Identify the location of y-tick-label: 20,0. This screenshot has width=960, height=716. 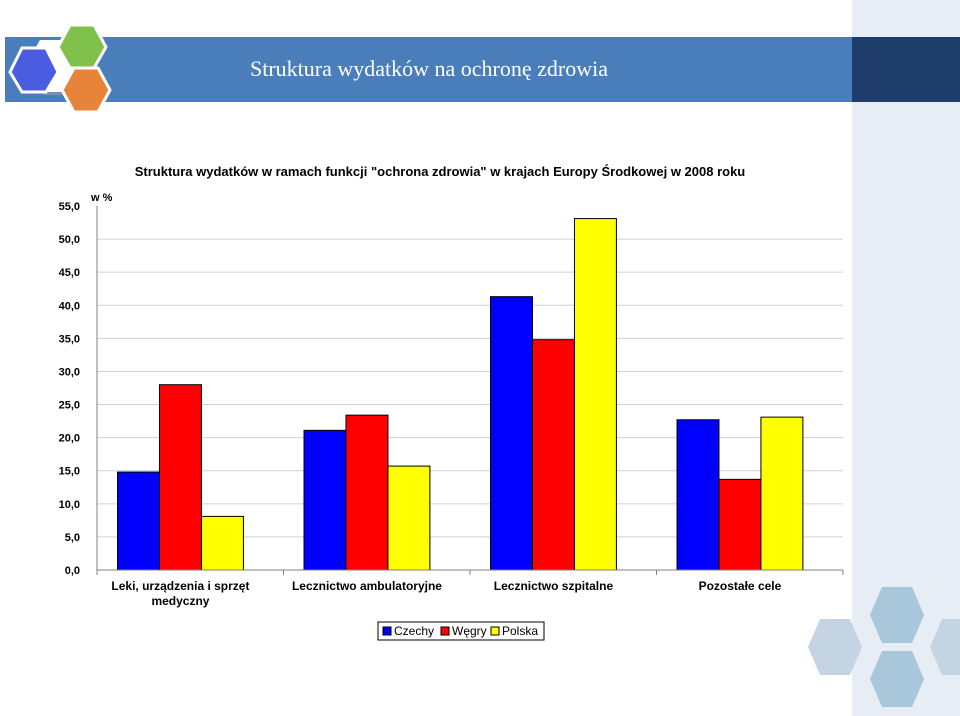
(69, 439).